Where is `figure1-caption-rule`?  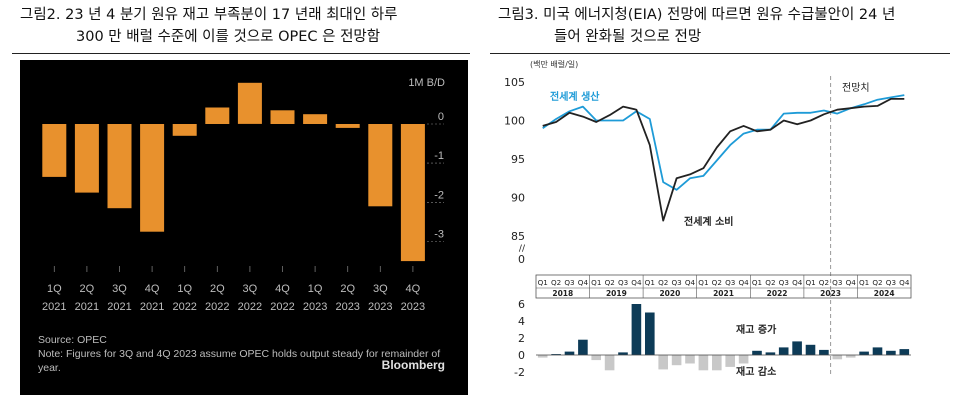
figure1-caption-rule is located at coordinates (241, 53).